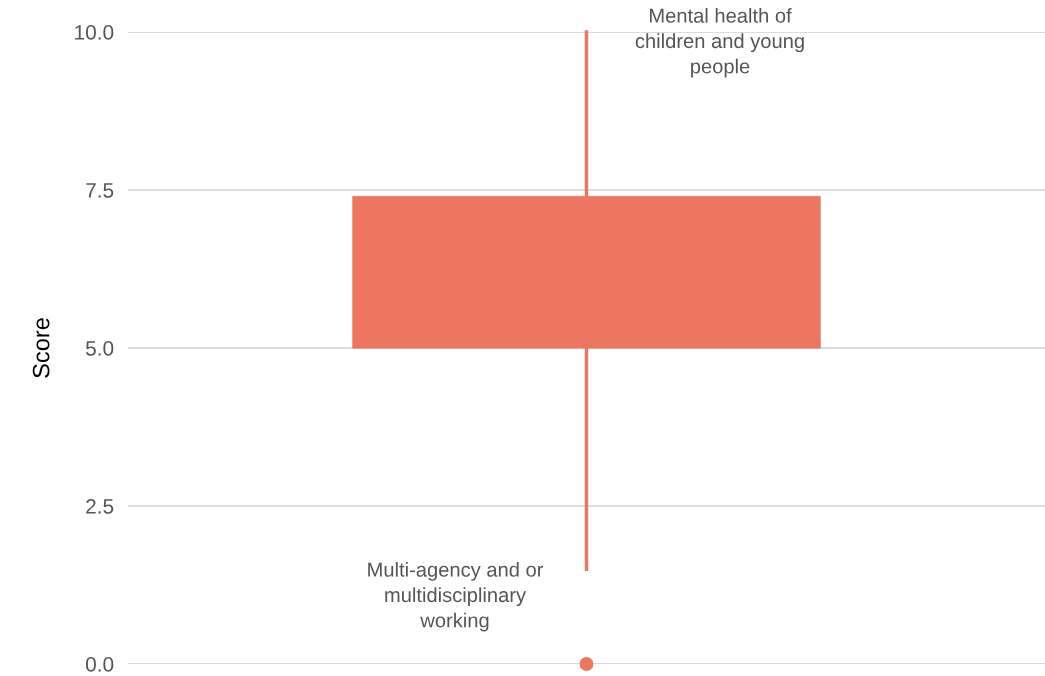  Describe the element at coordinates (99, 348) in the screenshot. I see `y-tick-label: 5.0` at that location.